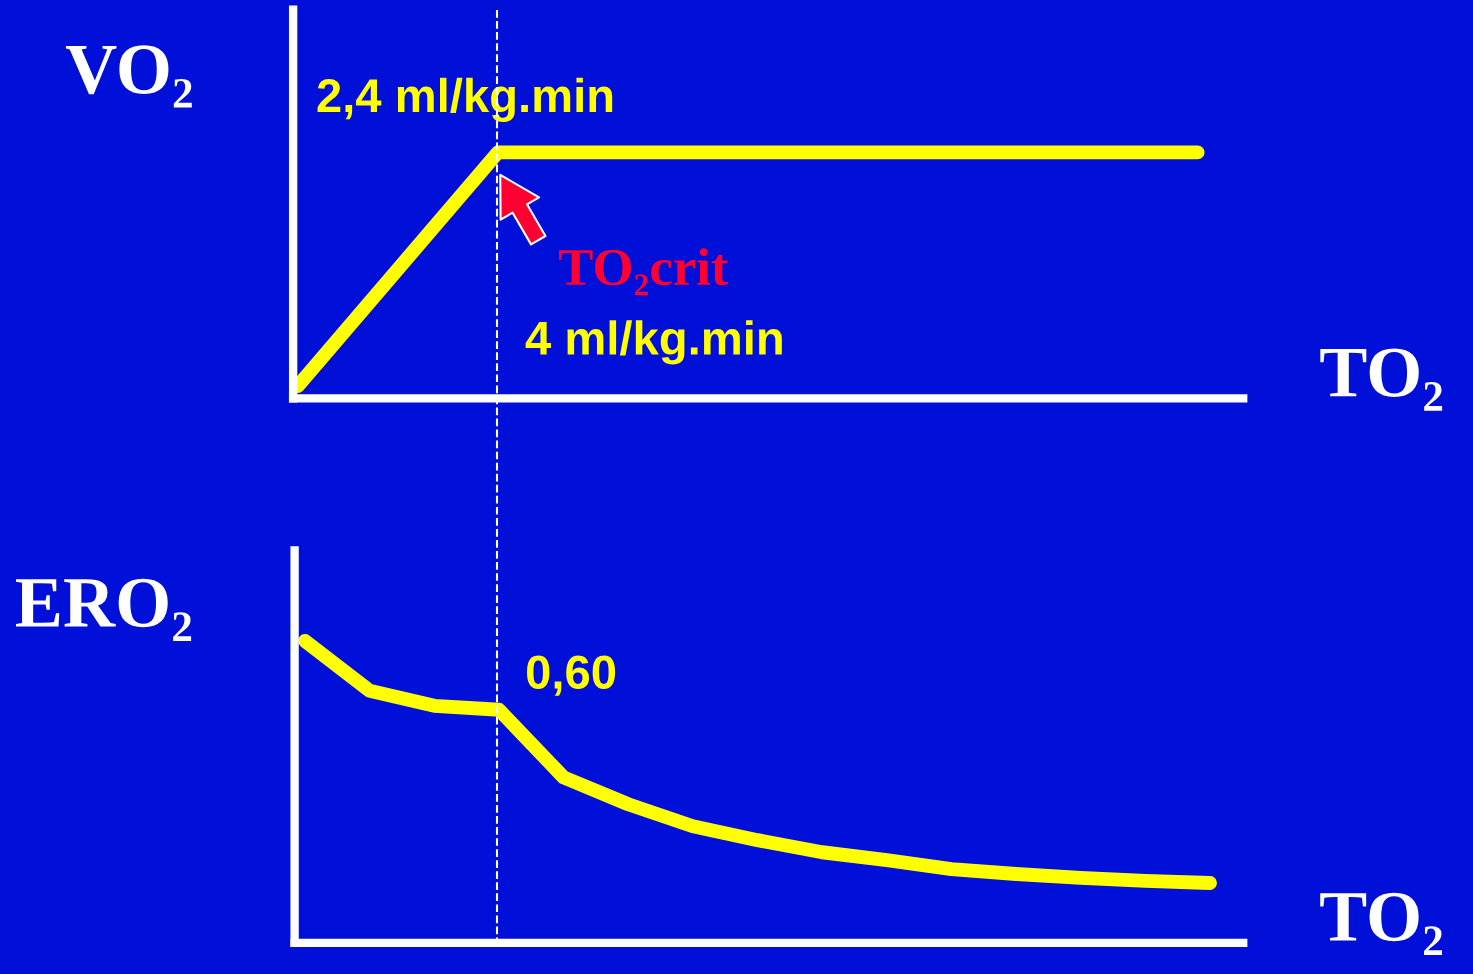 The height and width of the screenshot is (974, 1473). Describe the element at coordinates (571, 675) in the screenshot. I see `annotation: 0,60` at that location.